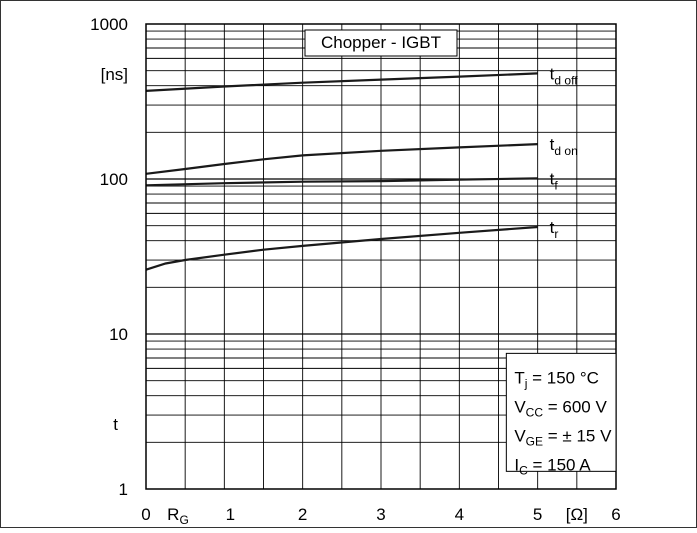 Image resolution: width=697 pixels, height=533 pixels. Describe the element at coordinates (302, 514) in the screenshot. I see `x-tick-label: 2` at that location.